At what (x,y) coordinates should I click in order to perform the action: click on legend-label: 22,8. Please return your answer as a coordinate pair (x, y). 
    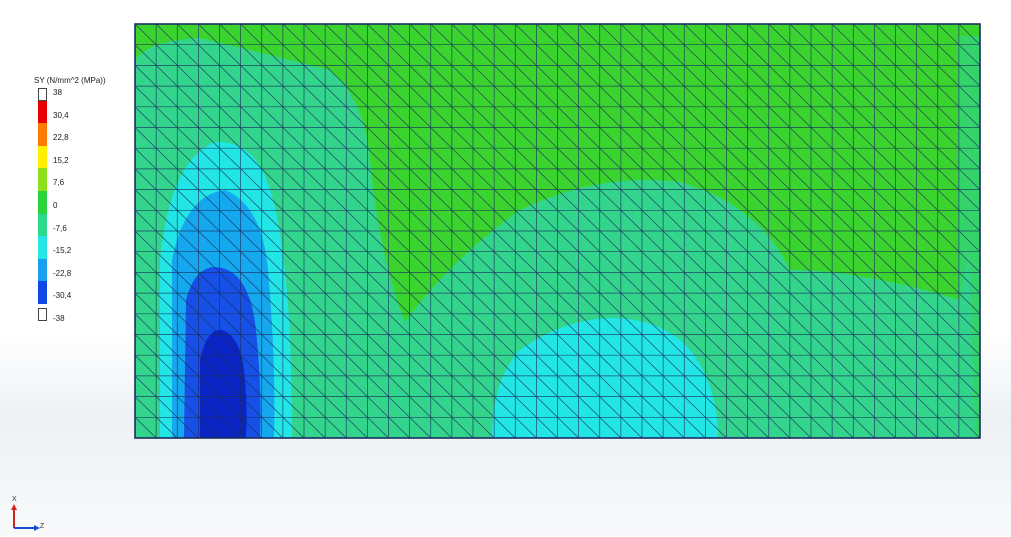
    Looking at the image, I should click on (61, 138).